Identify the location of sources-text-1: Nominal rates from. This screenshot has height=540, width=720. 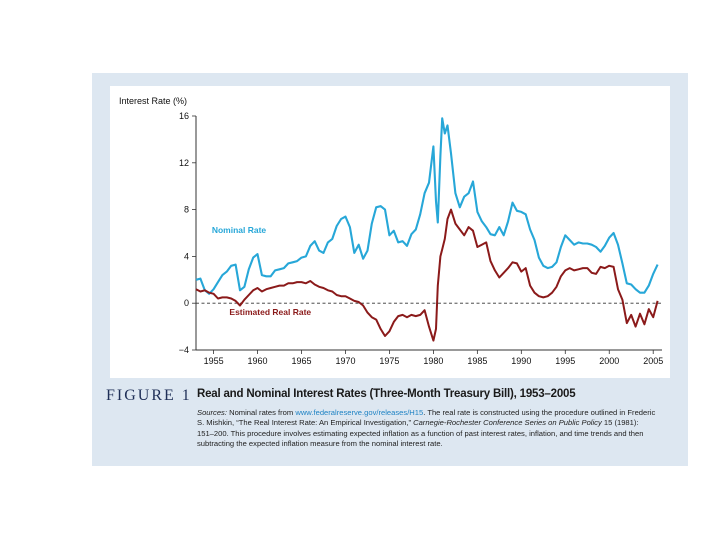
(261, 412).